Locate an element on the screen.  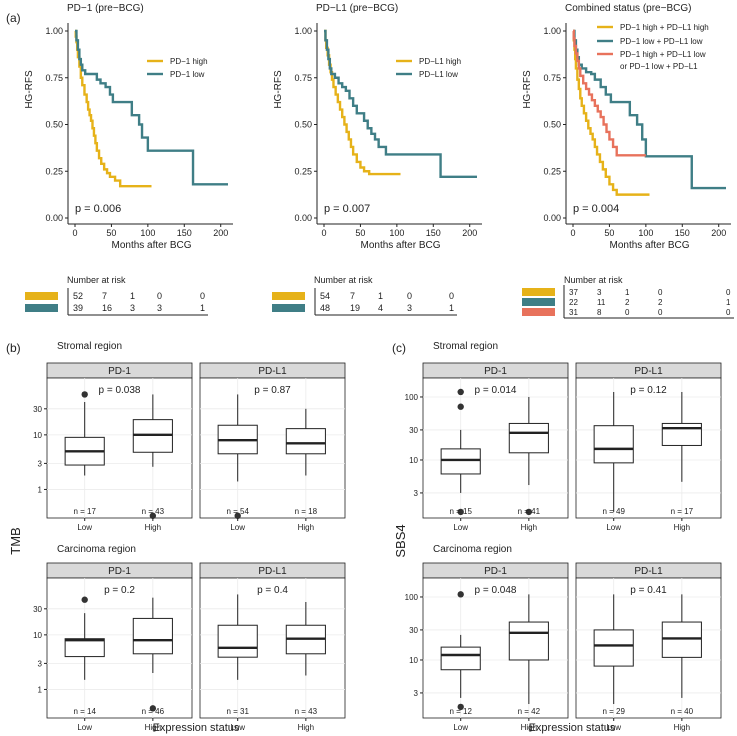
facet-strip-label: PD-1 is located at coordinates (495, 571).